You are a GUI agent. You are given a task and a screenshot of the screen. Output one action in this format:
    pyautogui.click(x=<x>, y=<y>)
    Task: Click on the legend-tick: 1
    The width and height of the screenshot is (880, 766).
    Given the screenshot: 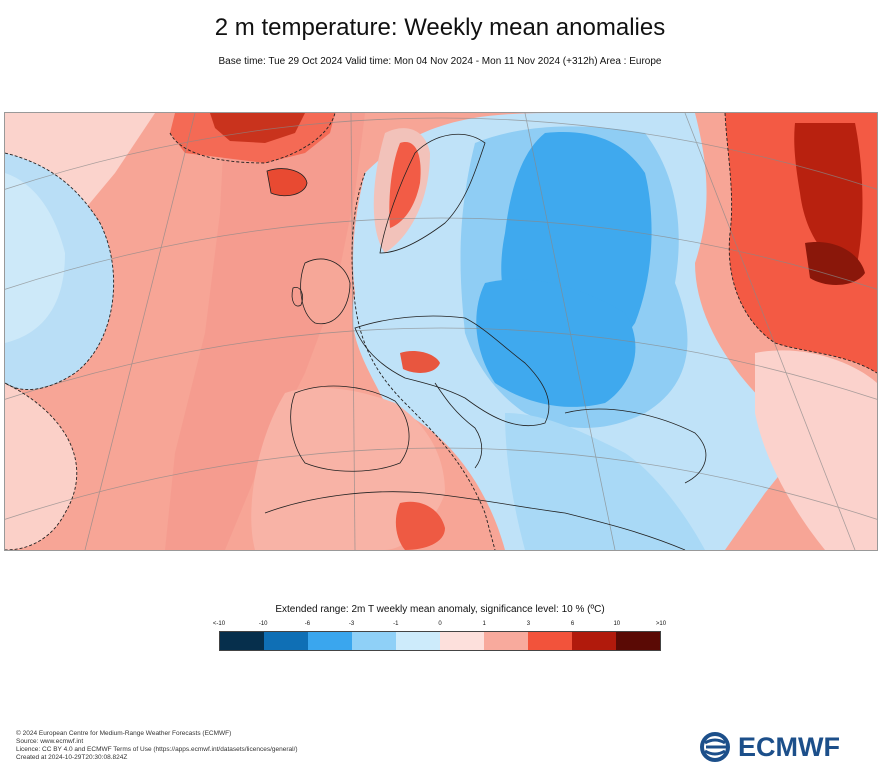 What is the action you would take?
    pyautogui.click(x=484, y=624)
    